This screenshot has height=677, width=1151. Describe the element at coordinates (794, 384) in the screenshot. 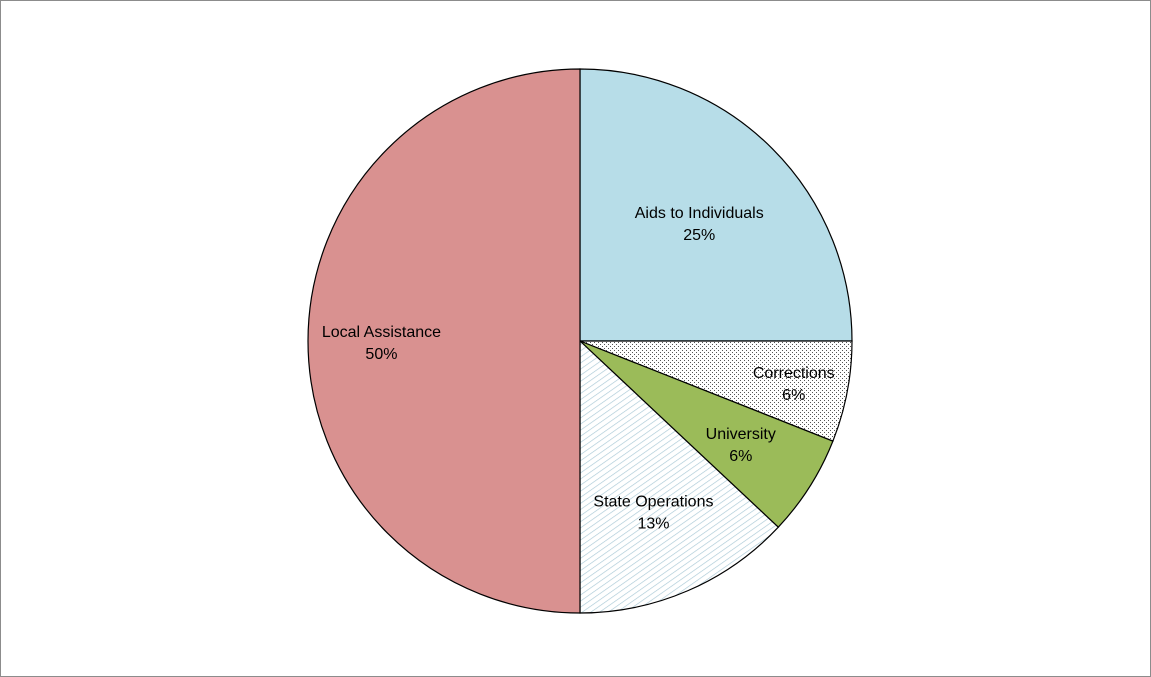

I see `slice-label-corrections: Corrections 6%` at that location.